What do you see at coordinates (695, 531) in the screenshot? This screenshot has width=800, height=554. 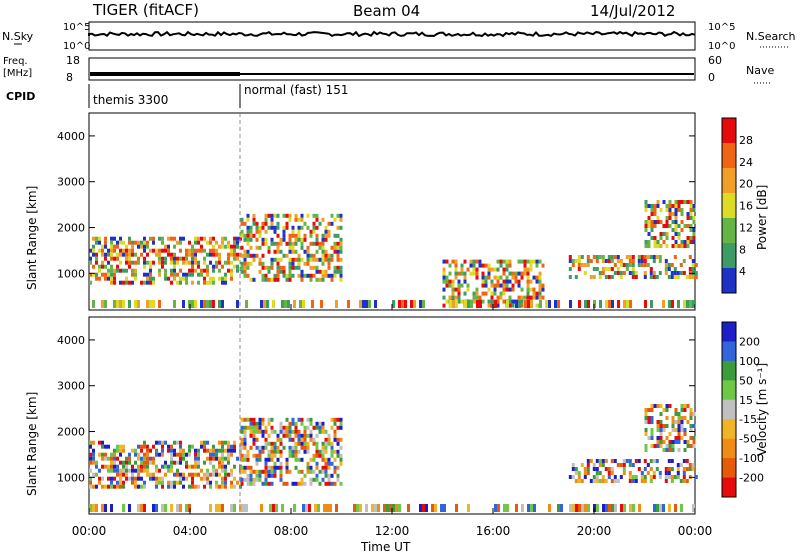 I see `xtick-label: 00:00` at bounding box center [695, 531].